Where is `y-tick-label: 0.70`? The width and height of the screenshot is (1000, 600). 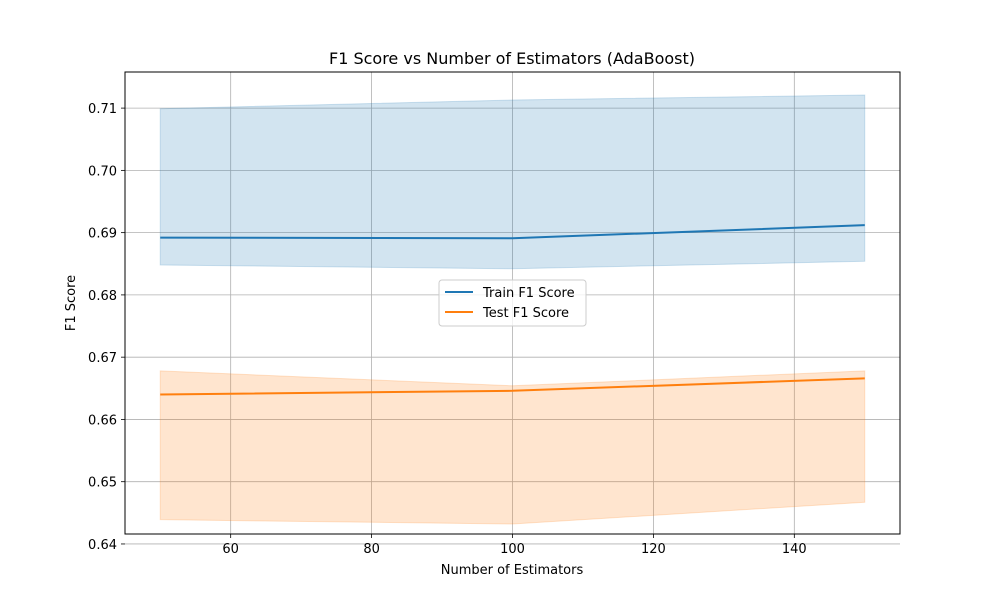 y-tick-label: 0.70 is located at coordinates (102, 171).